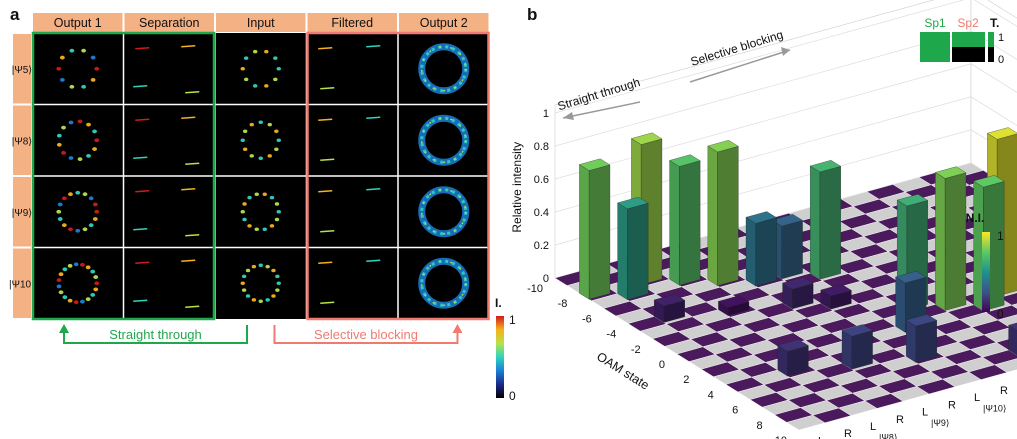 This screenshot has width=1017, height=439. What do you see at coordinates (546, 279) in the screenshot?
I see `z-tick-label: 0` at bounding box center [546, 279].